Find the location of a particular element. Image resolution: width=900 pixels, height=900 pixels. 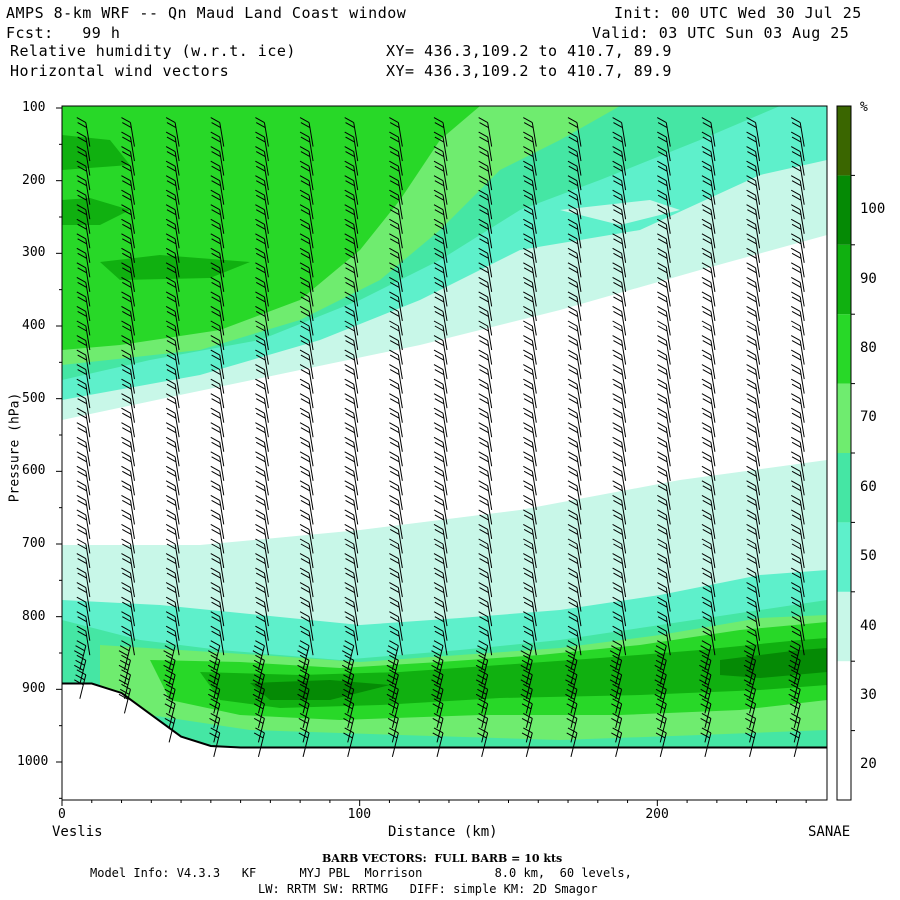

y-tick-label: 900 is located at coordinates (34, 689).